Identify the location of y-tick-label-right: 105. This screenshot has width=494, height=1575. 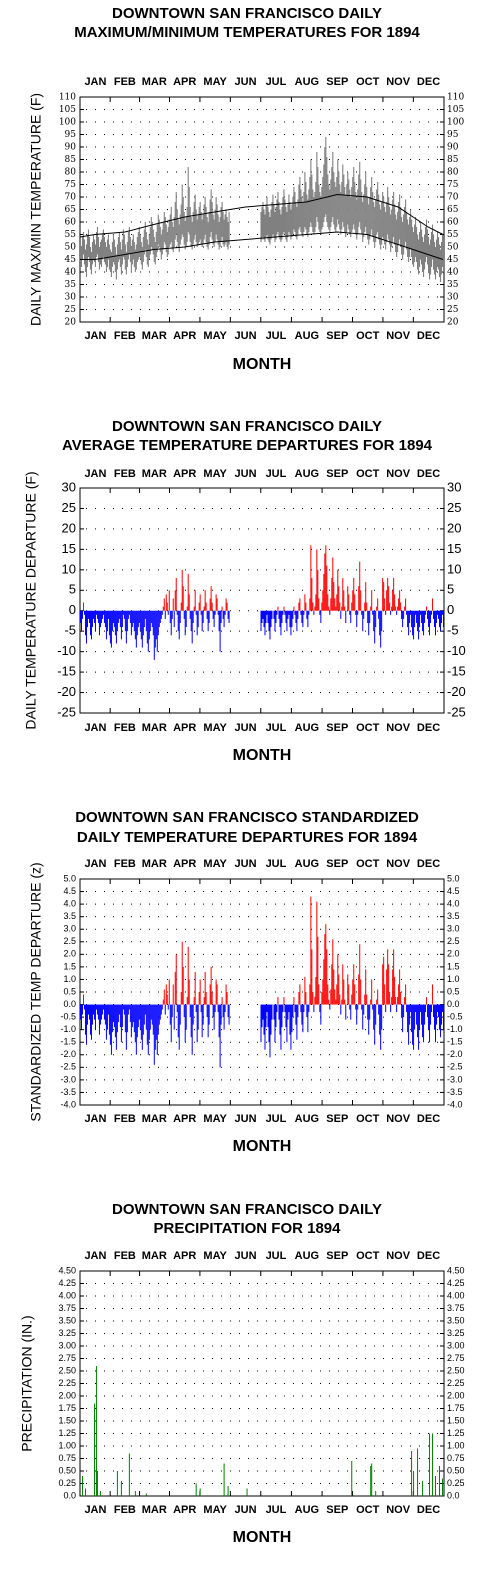
(455, 110).